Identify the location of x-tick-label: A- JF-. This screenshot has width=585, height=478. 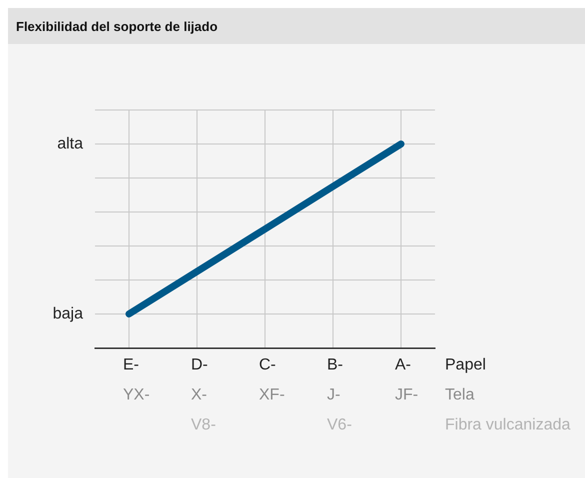
(406, 380).